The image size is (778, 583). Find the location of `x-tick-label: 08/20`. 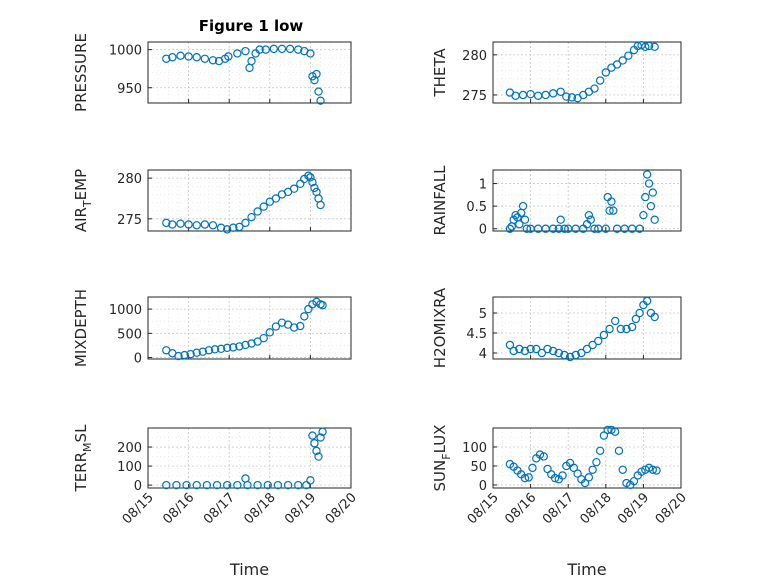

x-tick-label: 08/20 is located at coordinates (671, 508).